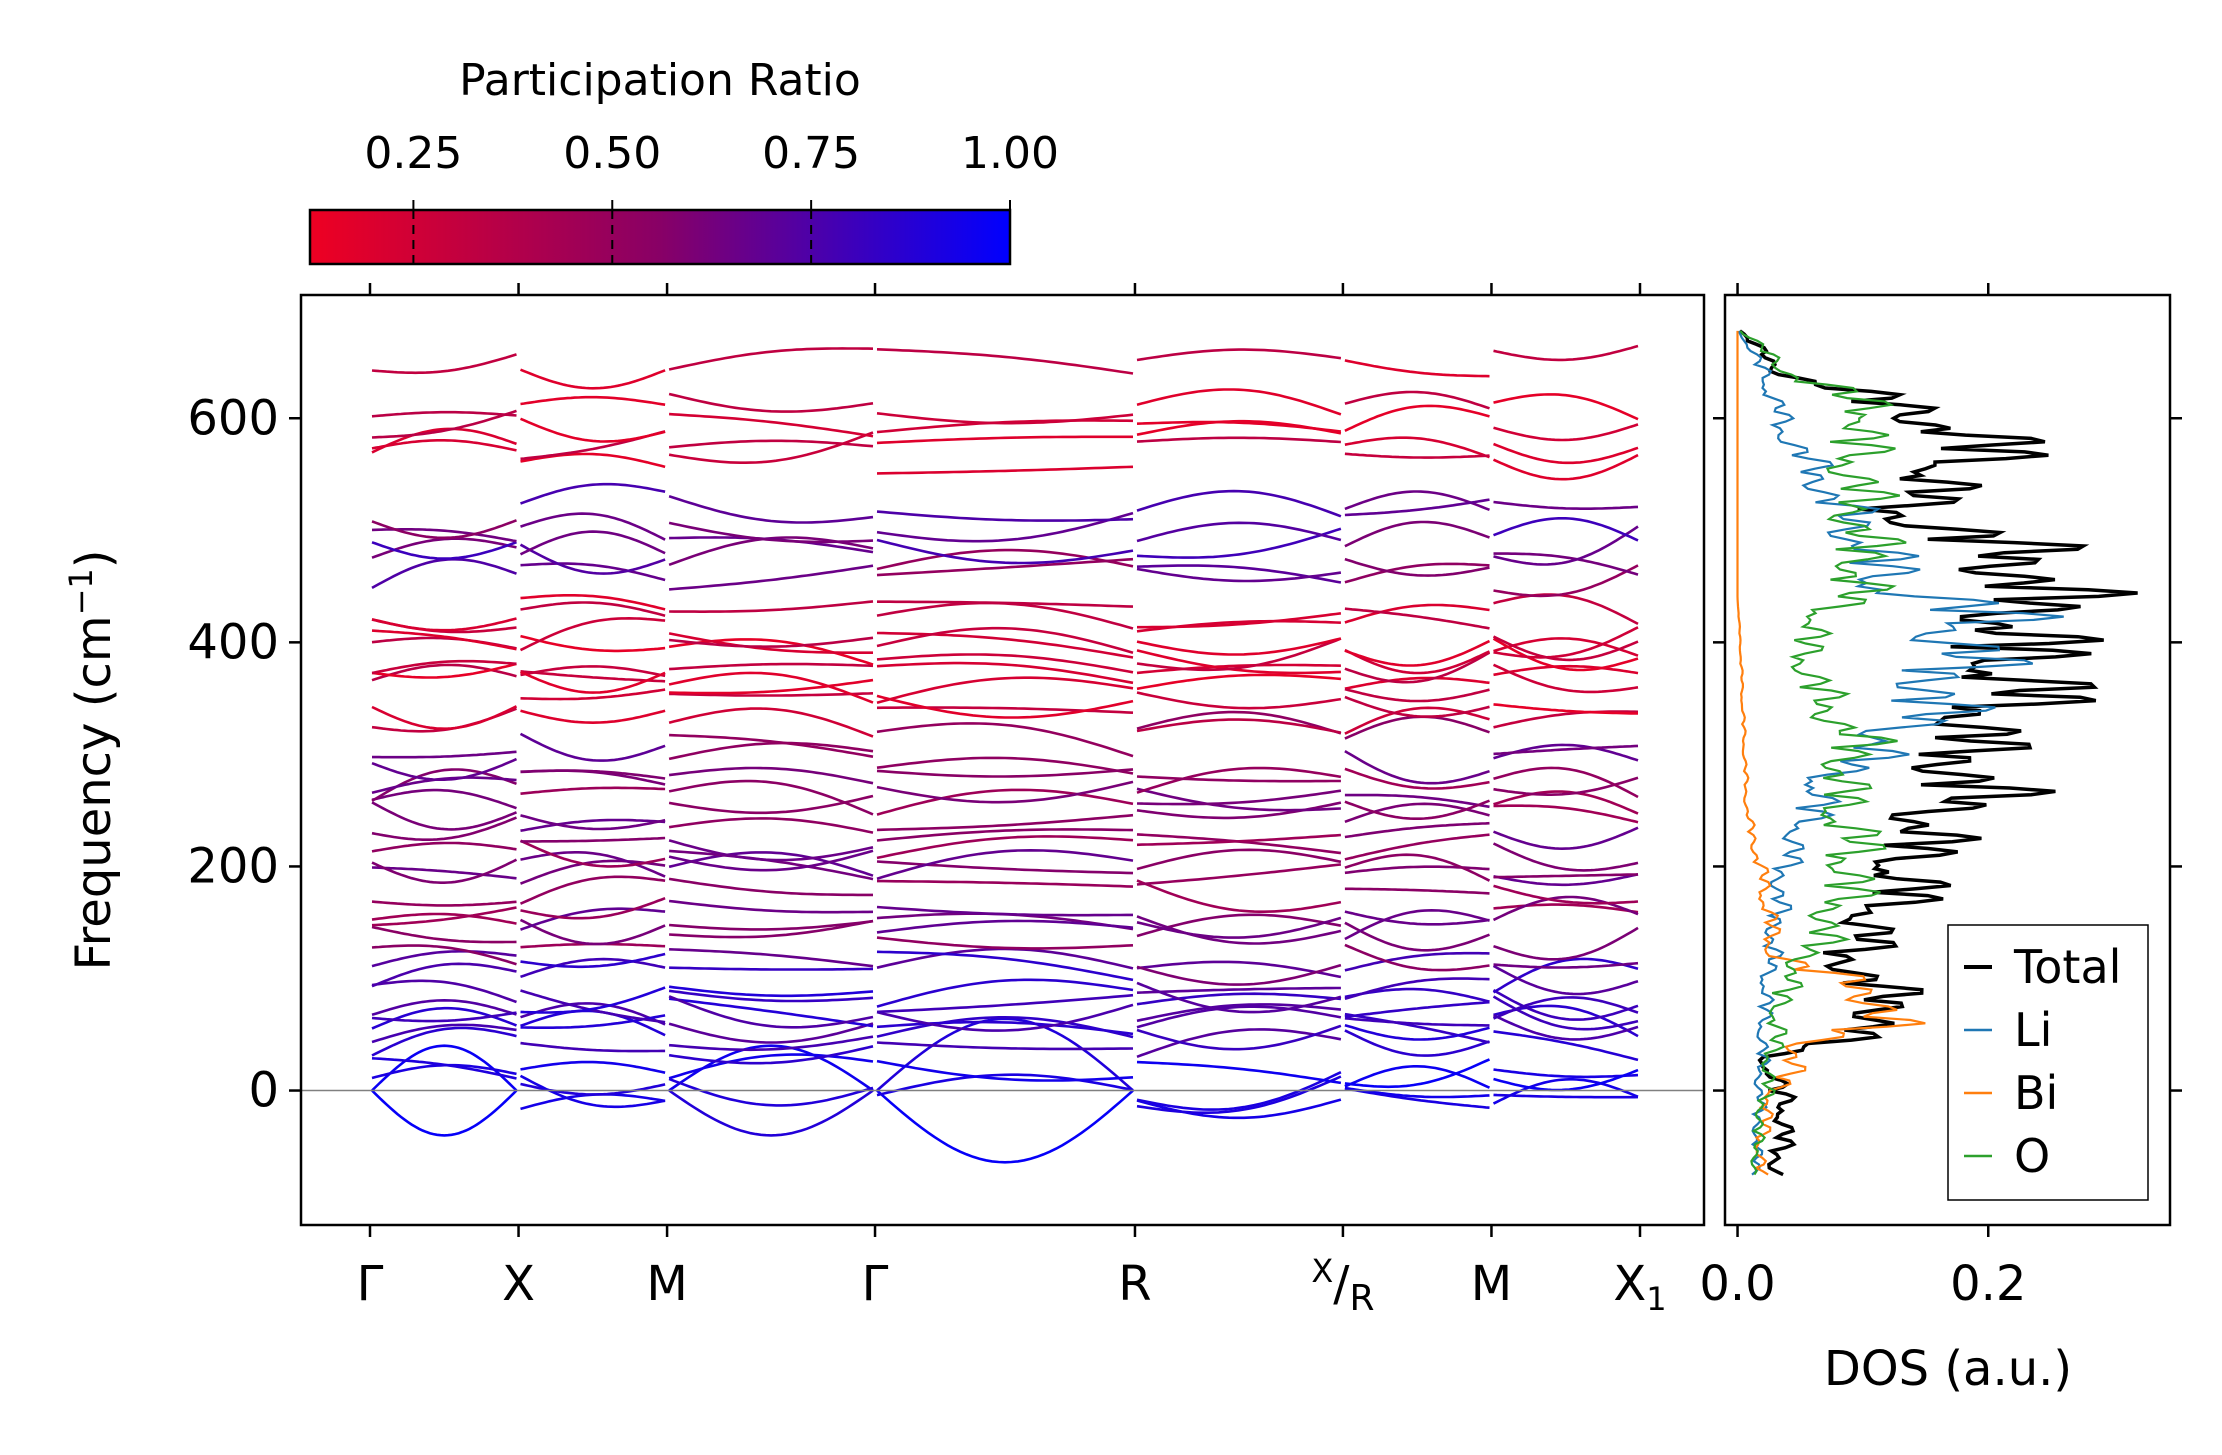 The width and height of the screenshot is (2222, 1455). I want to click on colorbar-tick-label: 0.75, so click(811, 153).